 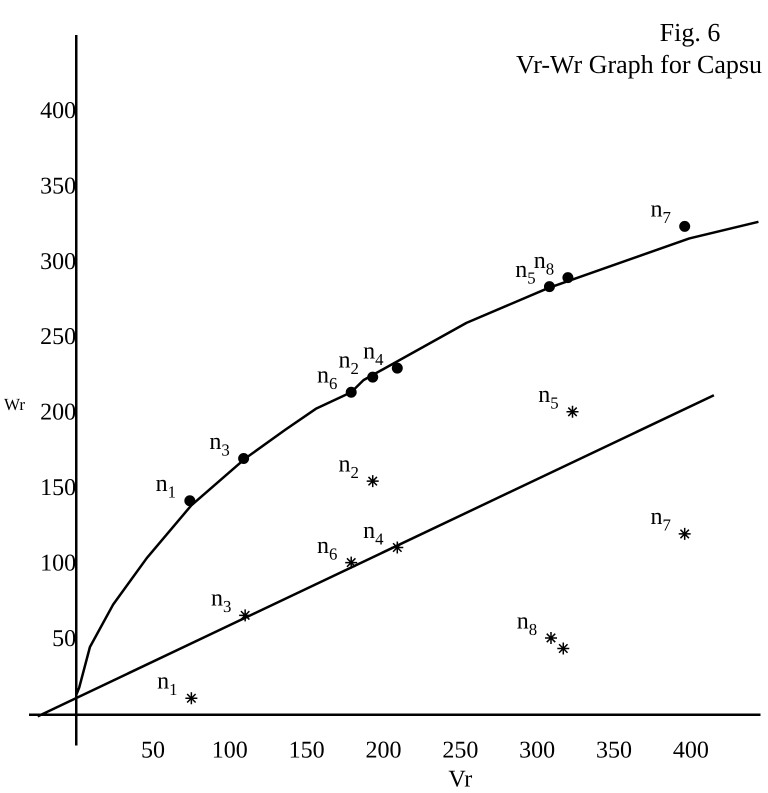 I want to click on y-tick-label: 100, so click(x=58, y=563).